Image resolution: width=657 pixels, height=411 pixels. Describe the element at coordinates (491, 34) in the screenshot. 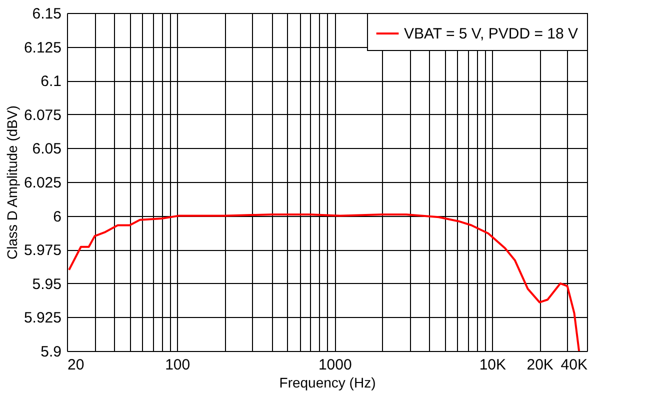

I see `legend-label: VBAT = 5 V, PVDD = 18 V` at that location.